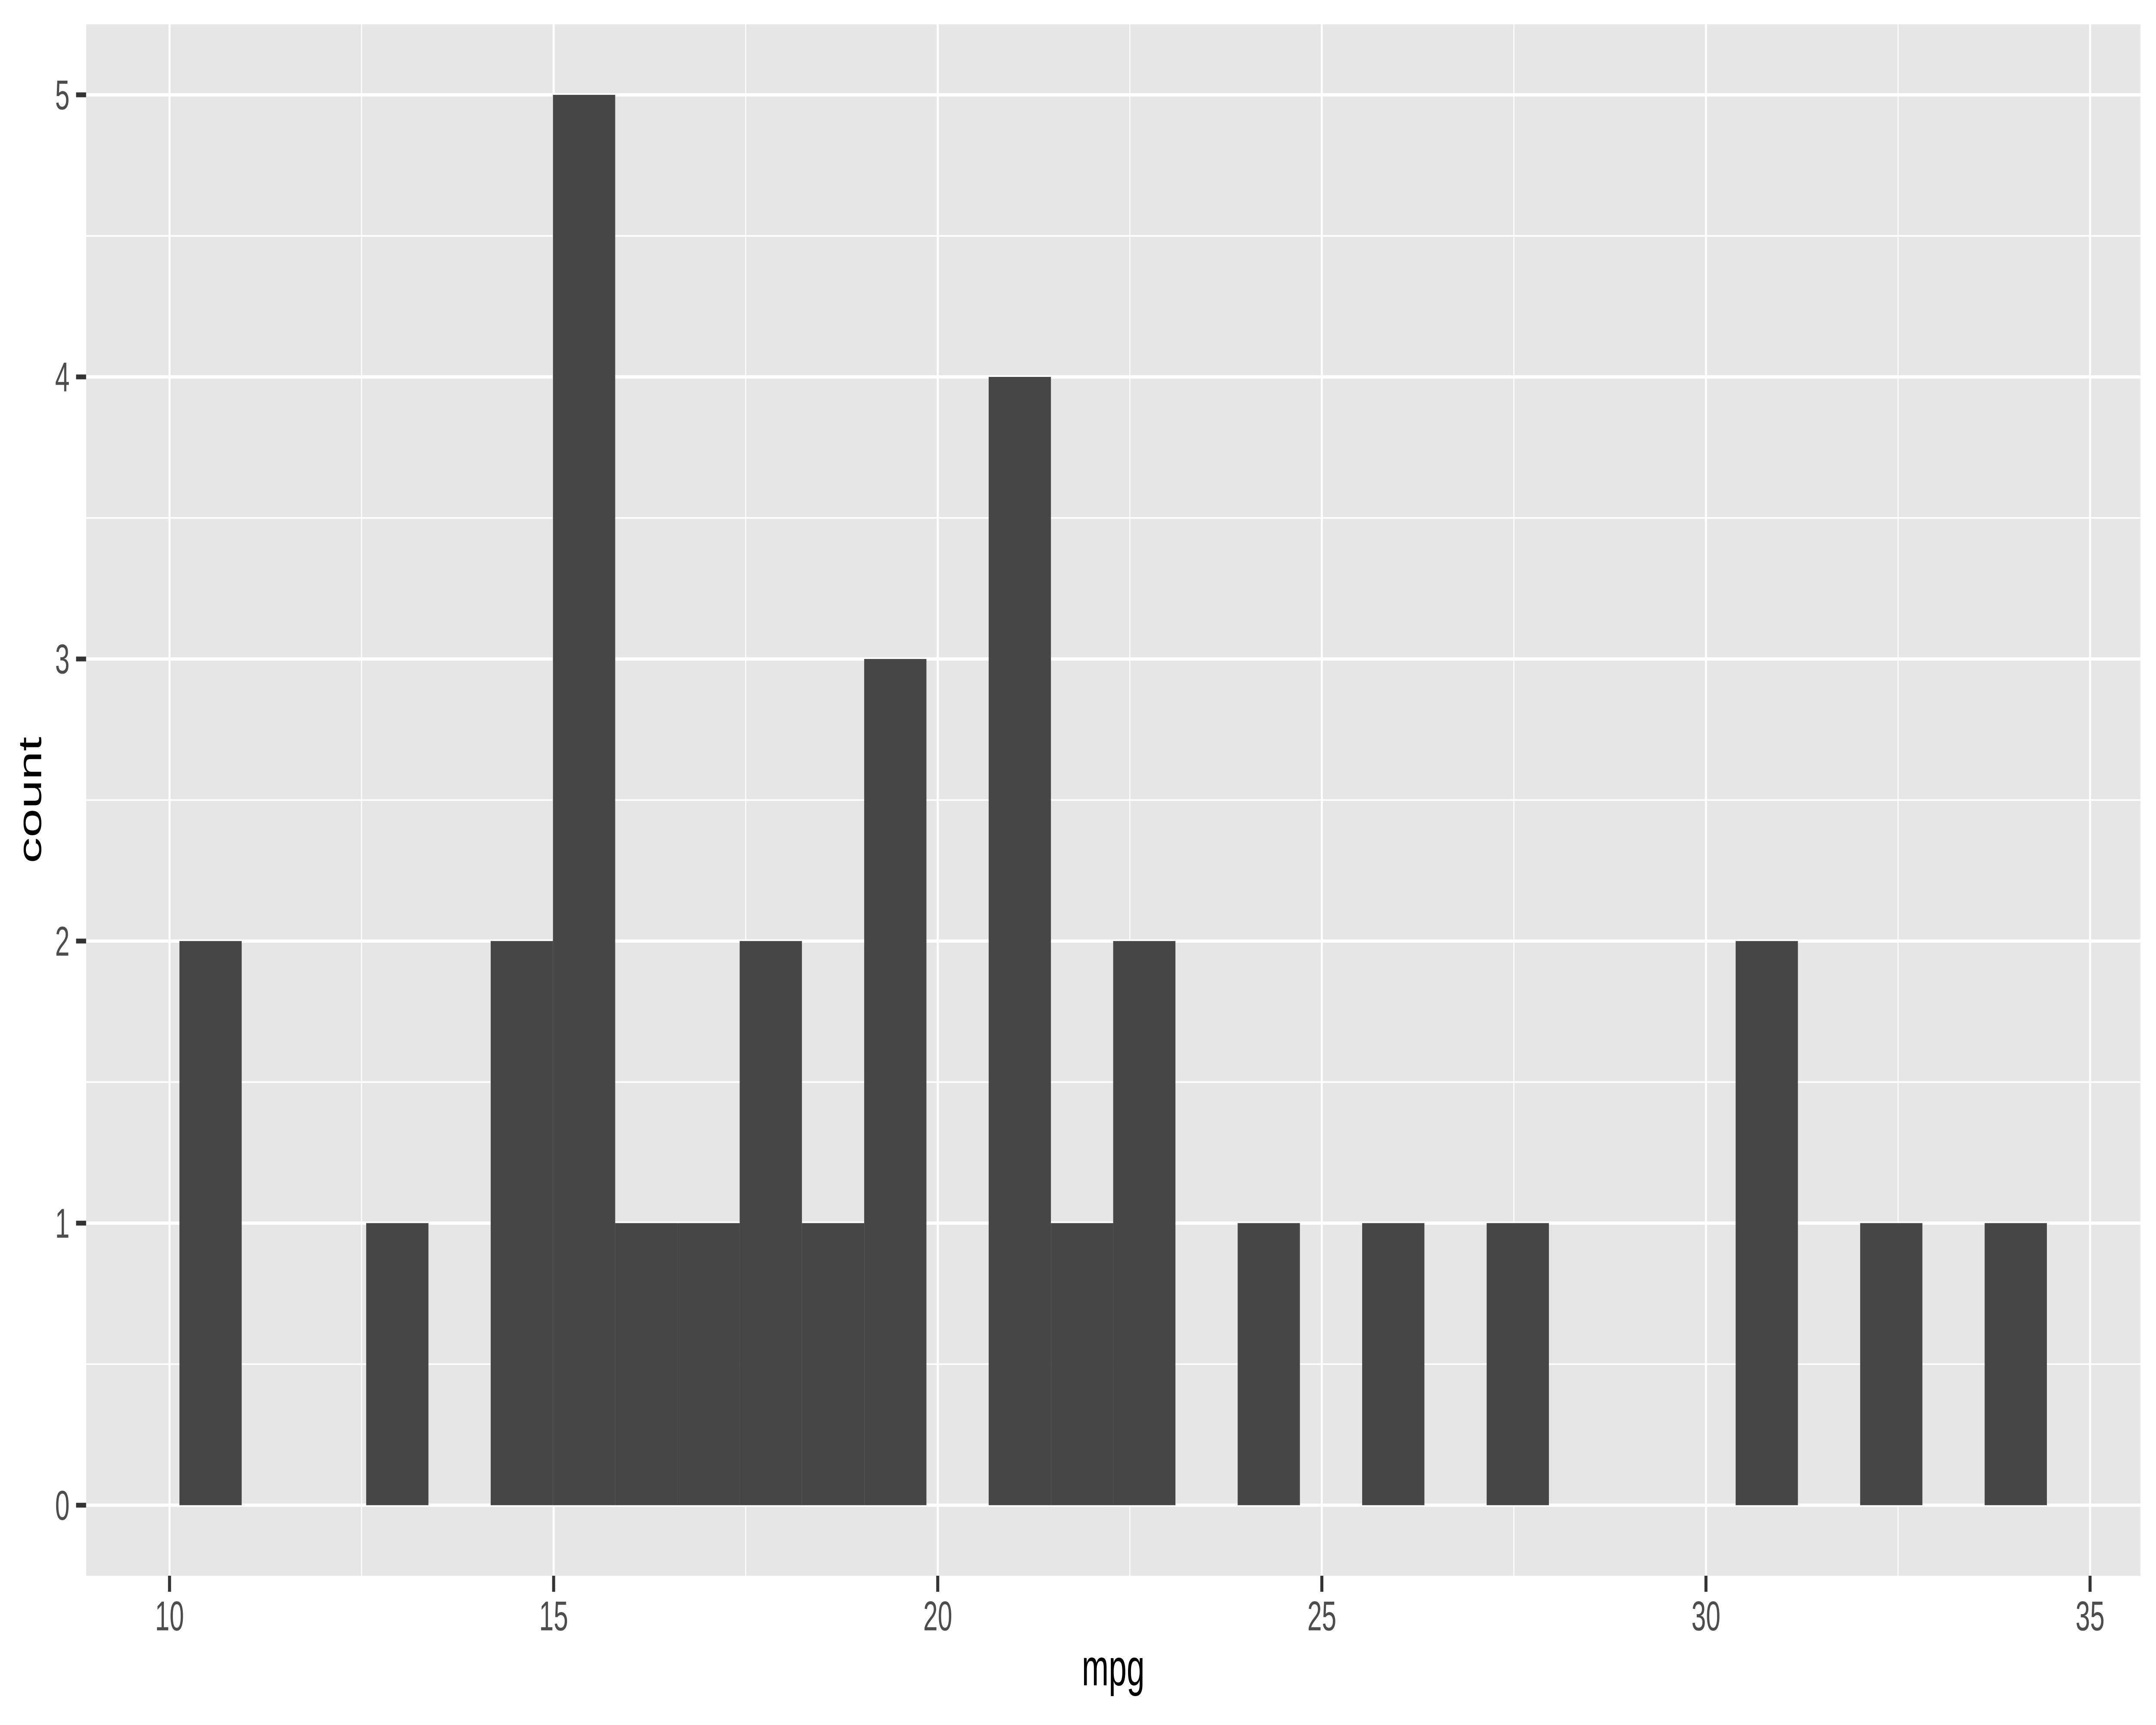 The image size is (2156, 1725). Describe the element at coordinates (62, 378) in the screenshot. I see `y-tick-label: 4` at that location.